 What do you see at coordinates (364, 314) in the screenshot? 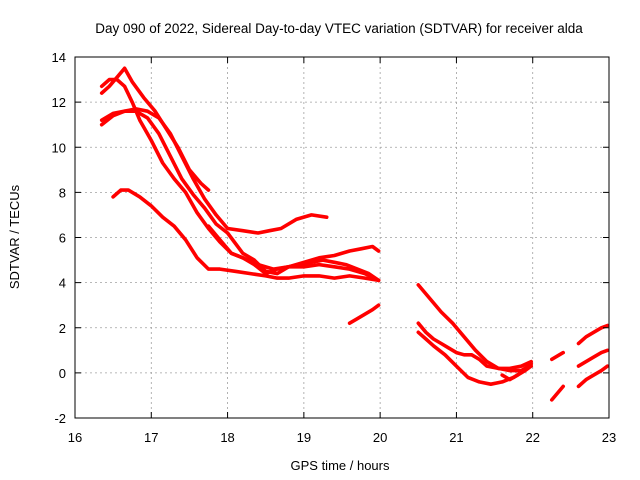
I see `series-arc-g` at bounding box center [364, 314].